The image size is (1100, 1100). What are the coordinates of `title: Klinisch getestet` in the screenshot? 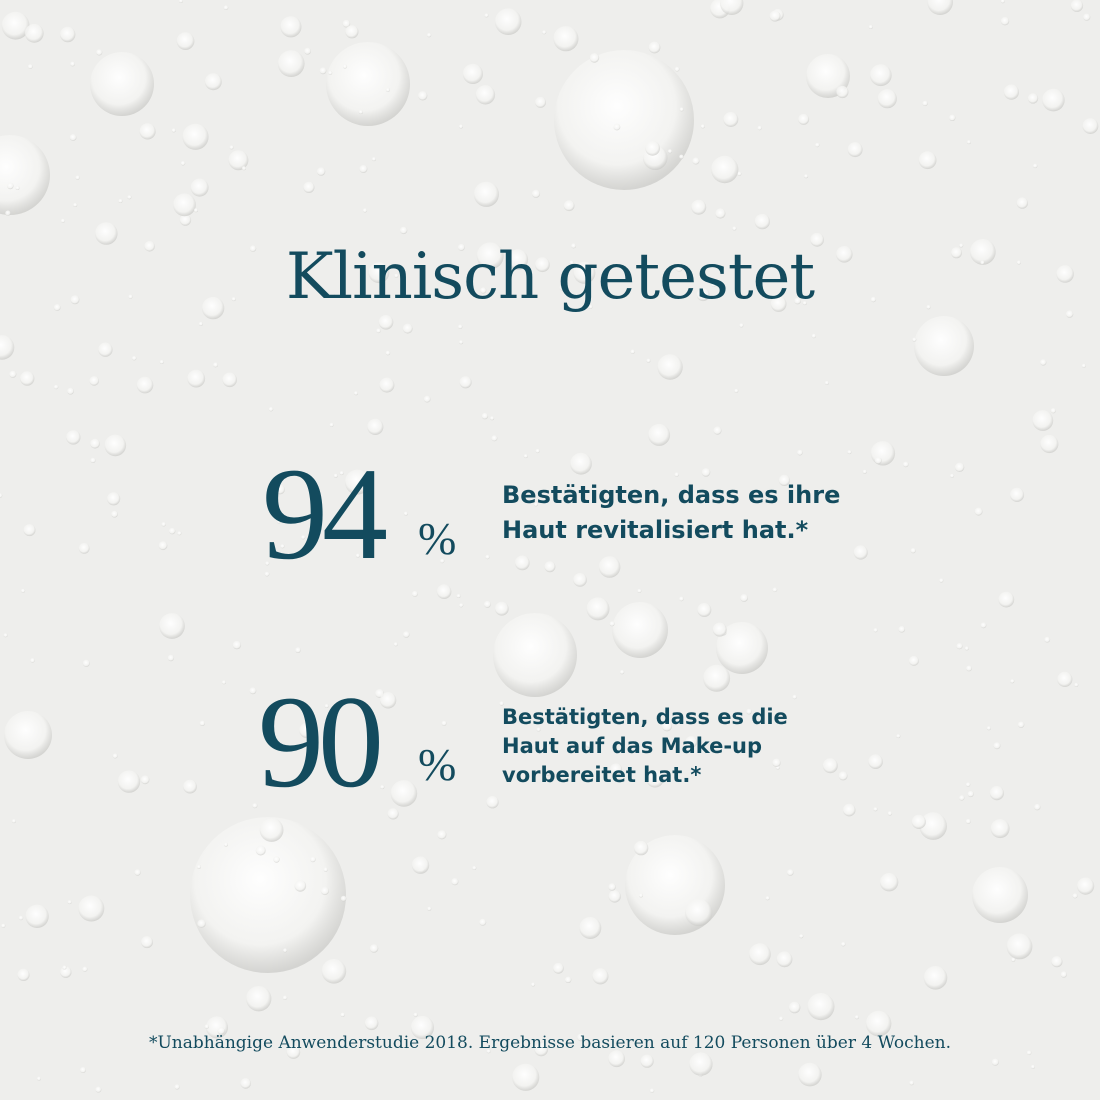 It's located at (550, 277).